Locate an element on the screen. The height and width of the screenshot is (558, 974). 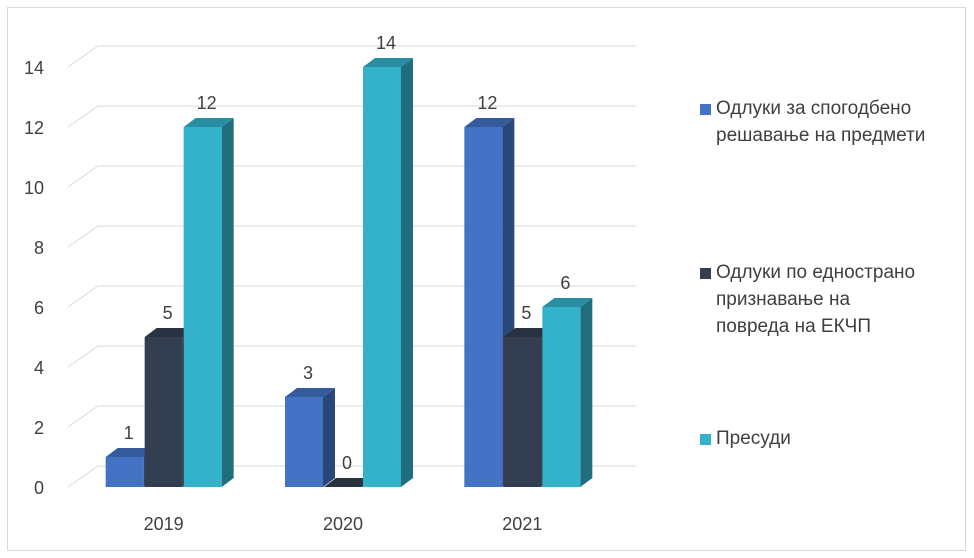
data-label: 14 is located at coordinates (386, 43).